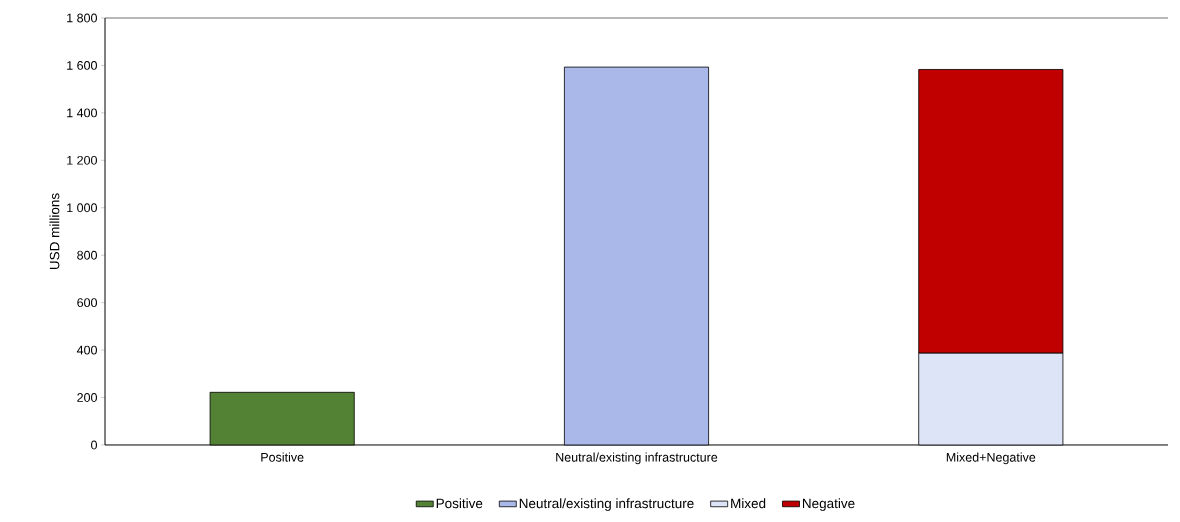 The height and width of the screenshot is (522, 1180). What do you see at coordinates (82, 160) in the screenshot?
I see `y-tick-label: 1 200` at bounding box center [82, 160].